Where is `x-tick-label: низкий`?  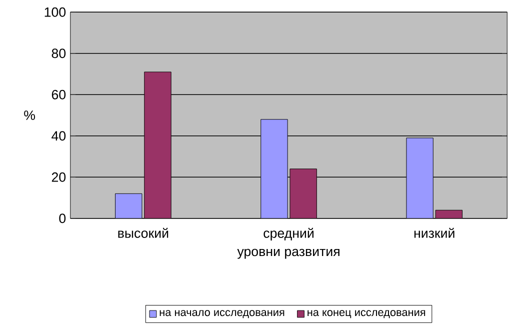 x-tick-label: низкий is located at coordinates (434, 233).